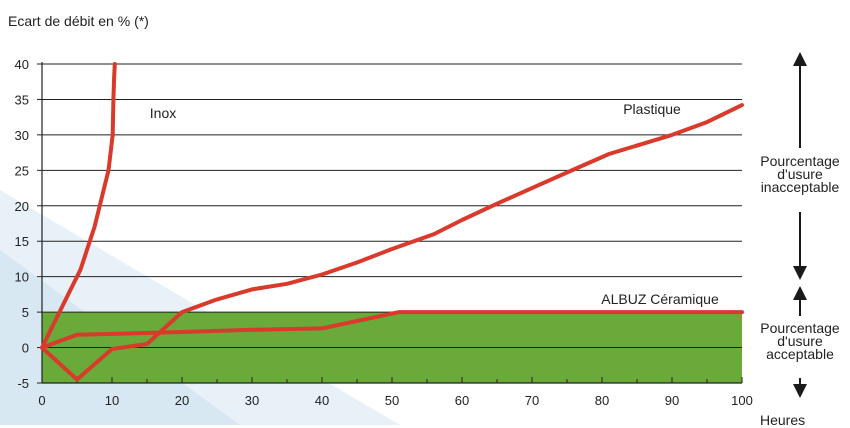  Describe the element at coordinates (23, 383) in the screenshot. I see `y-tick-label: -5` at that location.